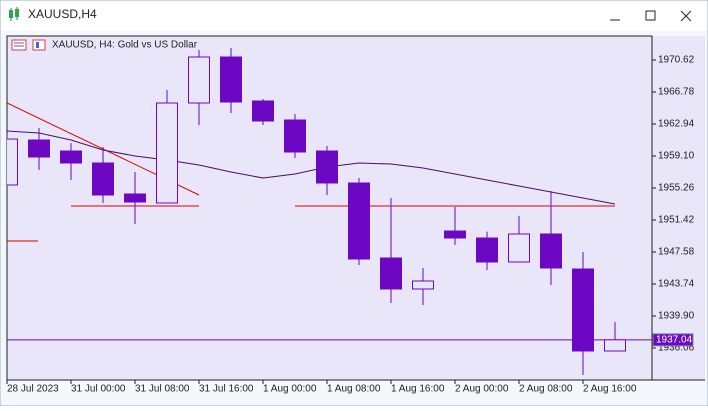  Describe the element at coordinates (354, 16) in the screenshot. I see `title-bar` at that location.